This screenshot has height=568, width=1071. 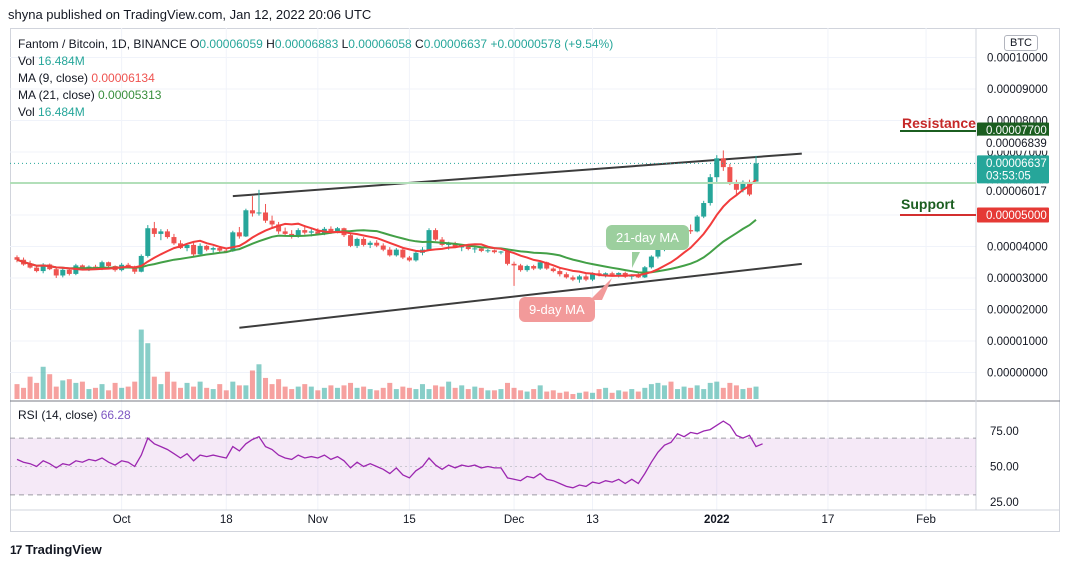 I want to click on footer-brand: 17 TradingView, so click(x=56, y=549).